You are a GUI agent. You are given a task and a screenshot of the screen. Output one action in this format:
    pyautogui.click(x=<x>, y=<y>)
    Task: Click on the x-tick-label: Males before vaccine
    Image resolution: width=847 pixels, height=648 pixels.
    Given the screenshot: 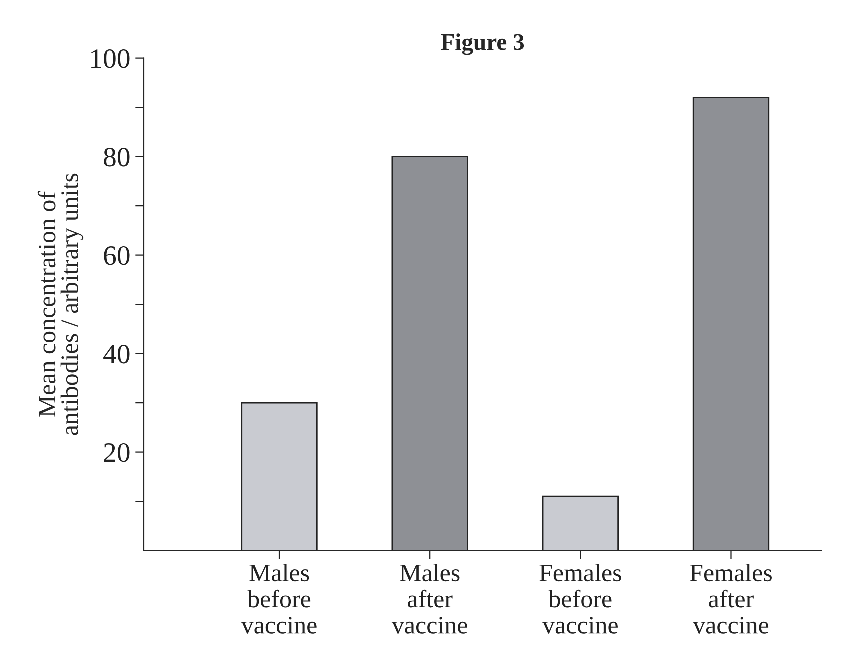 What is the action you would take?
    pyautogui.click(x=279, y=599)
    